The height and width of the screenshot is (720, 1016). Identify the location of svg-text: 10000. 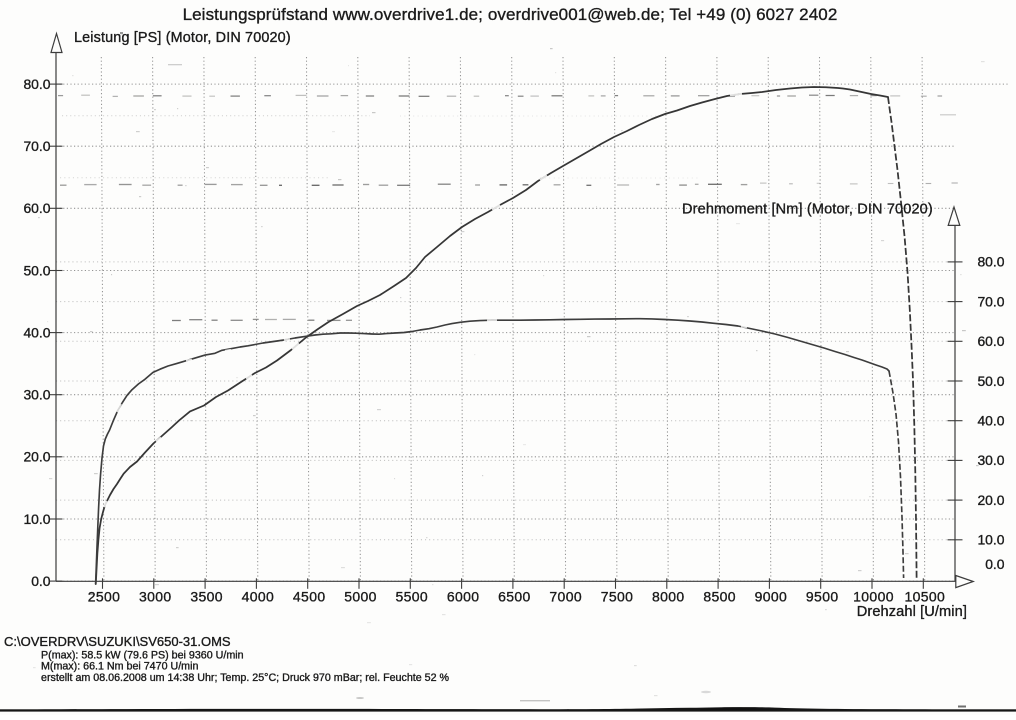
(873, 596).